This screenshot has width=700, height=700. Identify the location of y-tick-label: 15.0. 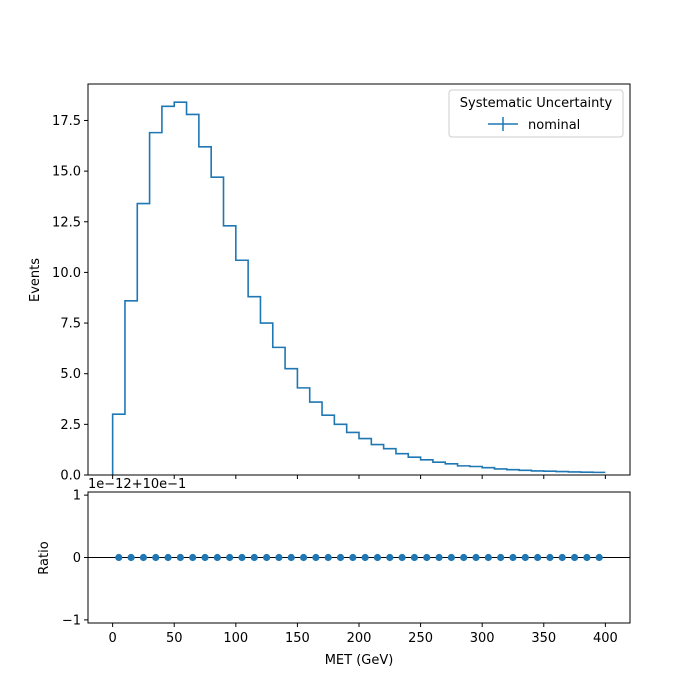
(66, 172).